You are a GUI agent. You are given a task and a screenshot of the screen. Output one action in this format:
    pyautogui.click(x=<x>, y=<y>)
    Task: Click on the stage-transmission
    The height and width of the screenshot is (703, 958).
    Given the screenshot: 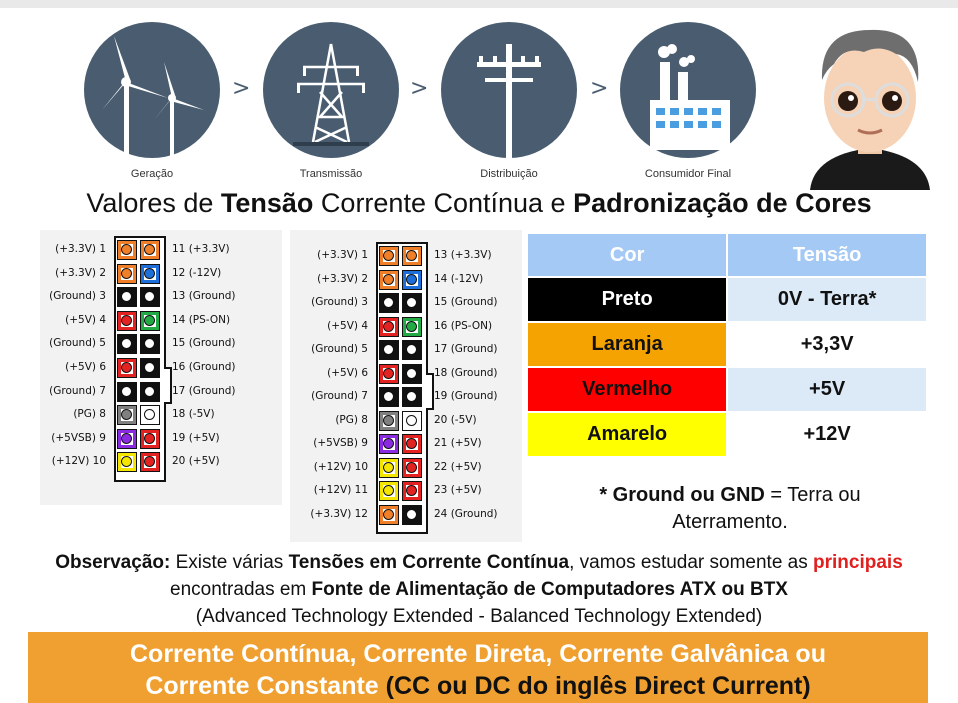 What is the action you would take?
    pyautogui.click(x=331, y=90)
    